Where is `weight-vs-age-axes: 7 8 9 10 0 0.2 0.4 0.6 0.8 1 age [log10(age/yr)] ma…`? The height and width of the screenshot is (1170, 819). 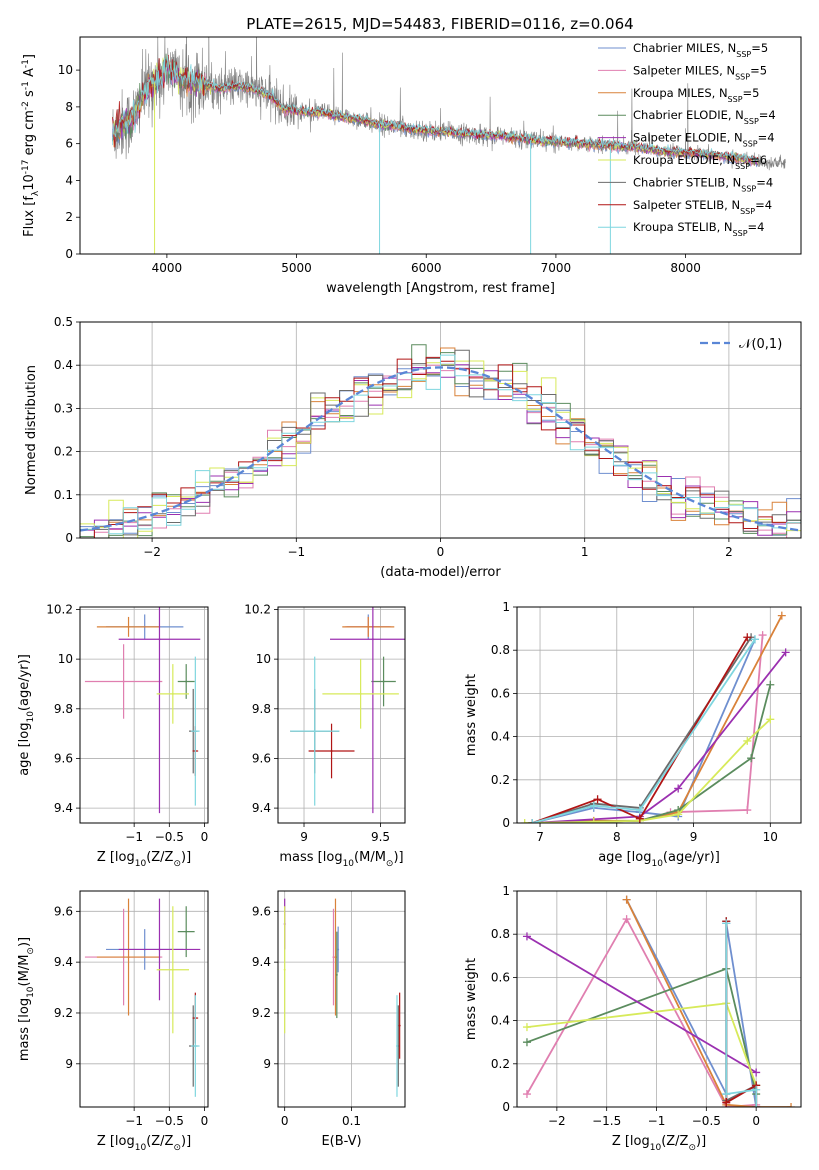 weight-vs-age-axes: 7 8 9 10 0 0.2 0.4 0.6 0.8 1 age [log10(age/yr)] ma… is located at coordinates (633, 734).